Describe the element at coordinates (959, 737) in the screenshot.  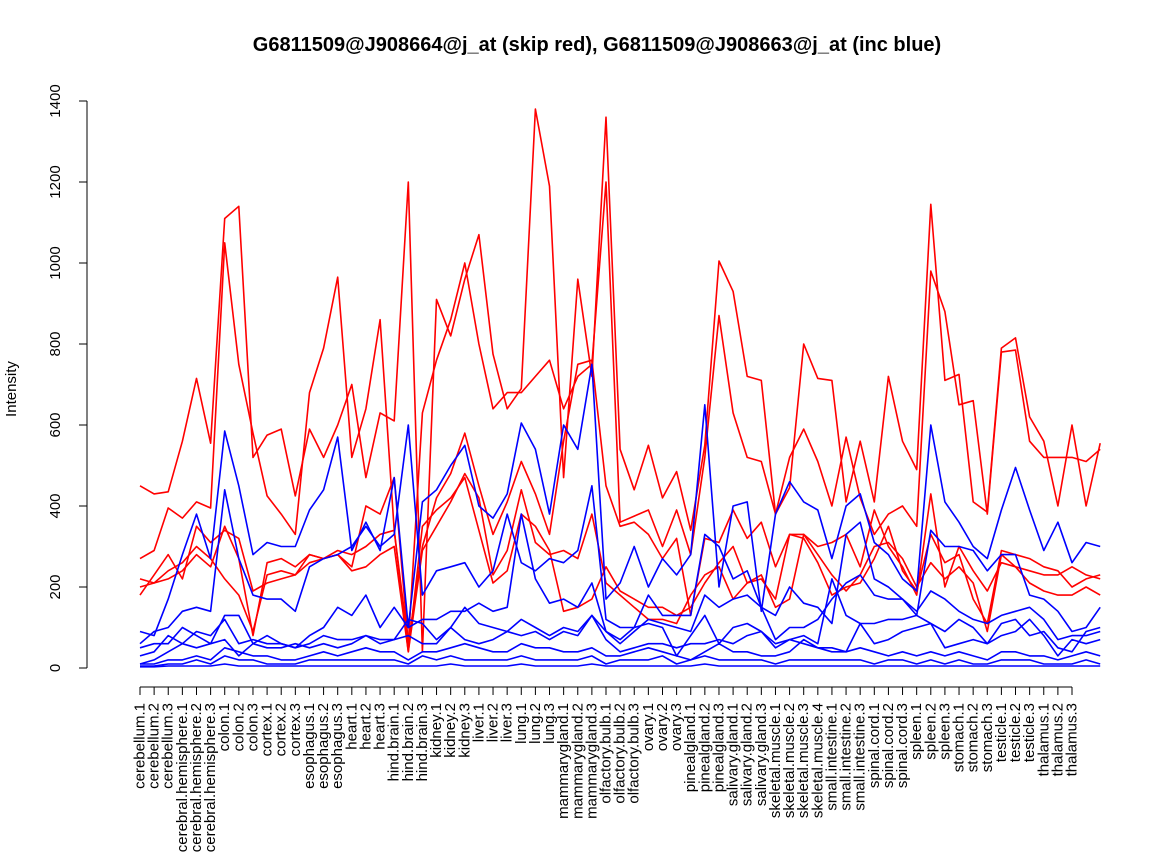
I see `x-tick-label: stomach.1` at that location.